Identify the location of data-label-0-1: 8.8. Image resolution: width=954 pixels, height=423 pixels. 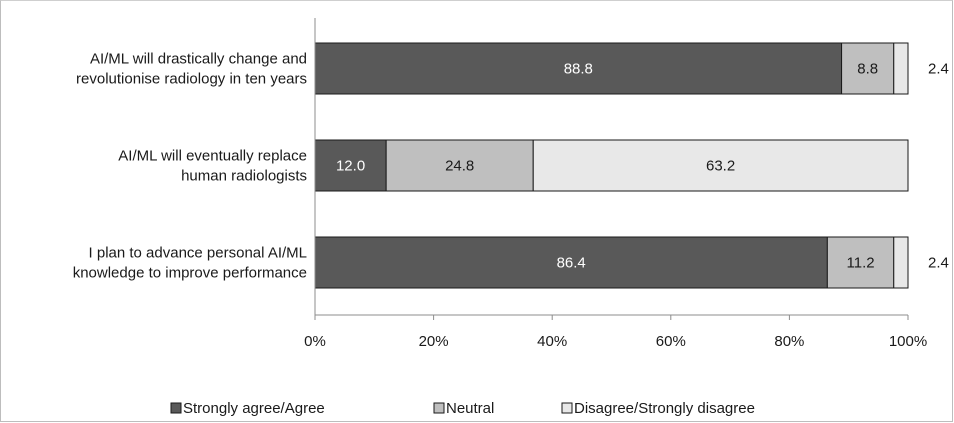
(867, 69).